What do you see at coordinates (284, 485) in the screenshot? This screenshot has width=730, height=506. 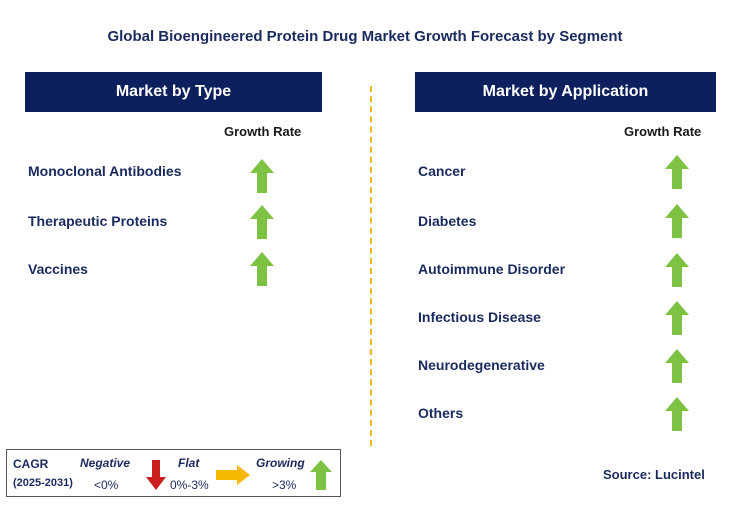 I see `legend-growing-range: >3%` at bounding box center [284, 485].